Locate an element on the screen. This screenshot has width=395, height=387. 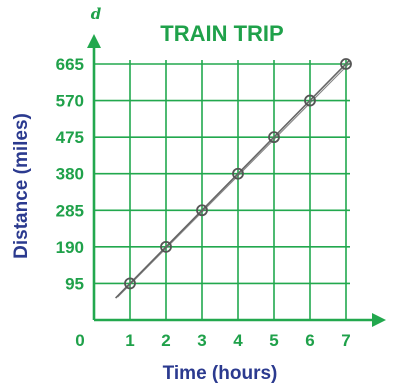
x-tick-label: 3 is located at coordinates (201, 340).